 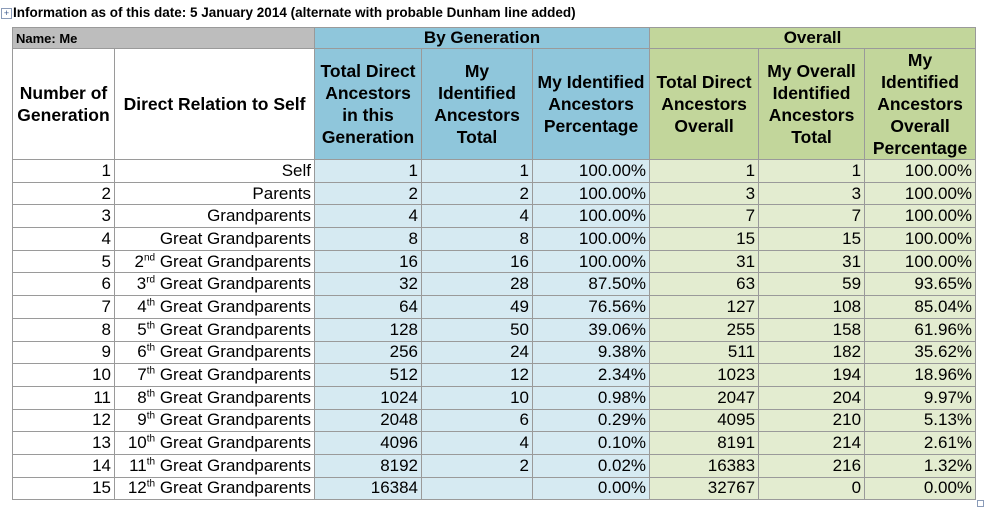 I want to click on cell-direct-relation: 11th Great Grandparents, so click(x=214, y=465).